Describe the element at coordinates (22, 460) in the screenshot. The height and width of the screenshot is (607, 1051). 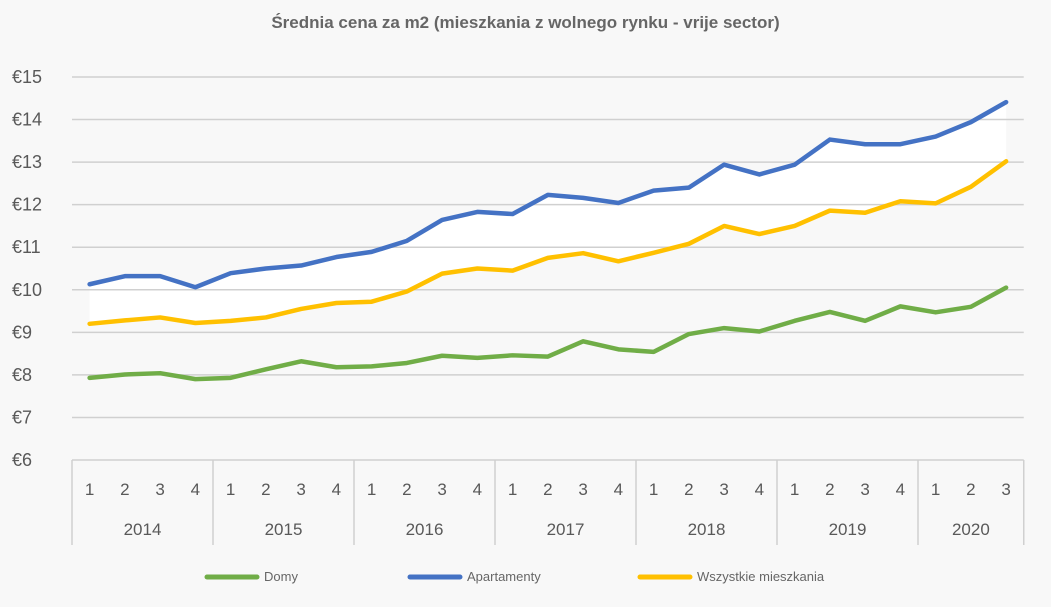
I see `y-tick-label: €6` at that location.